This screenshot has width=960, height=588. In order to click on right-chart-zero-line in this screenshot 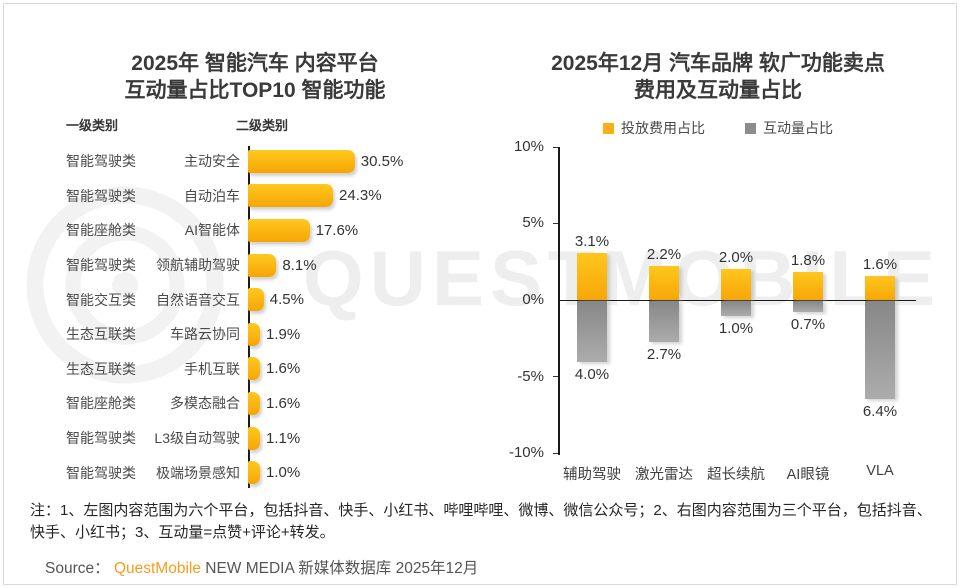, I will do `click(737, 301)`.